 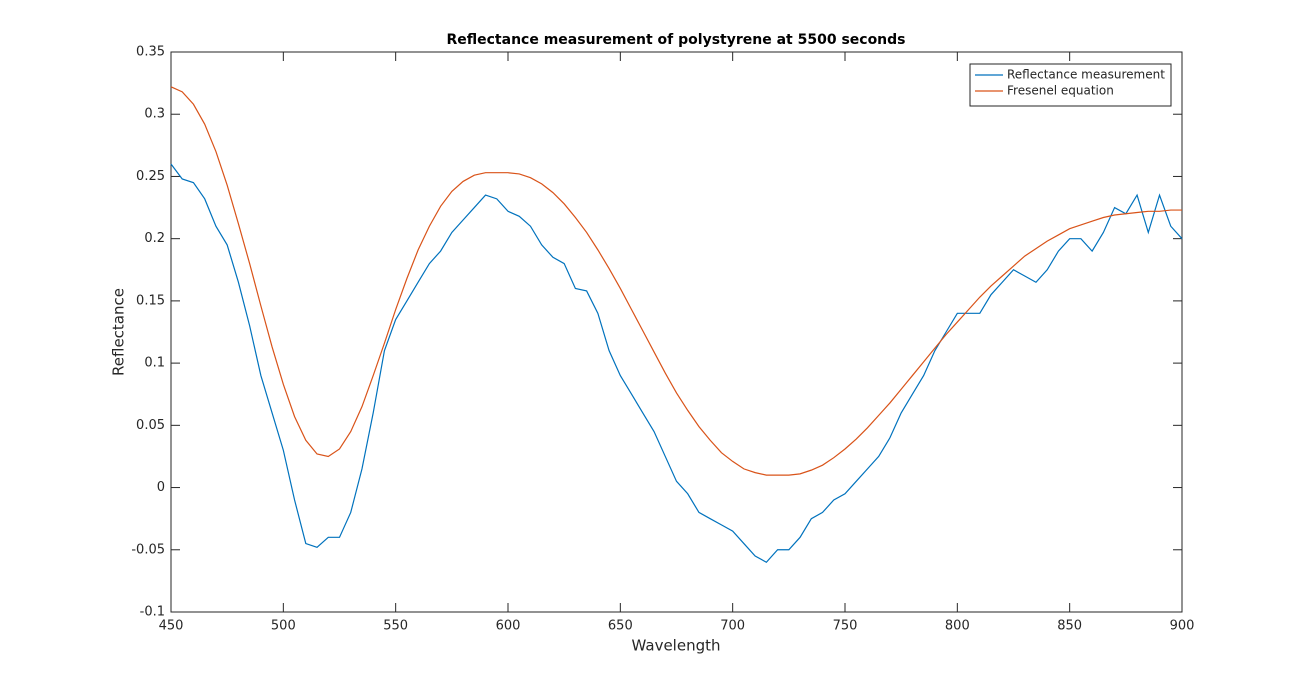 What do you see at coordinates (1069, 626) in the screenshot?
I see `x-tick-label: 850` at bounding box center [1069, 626].